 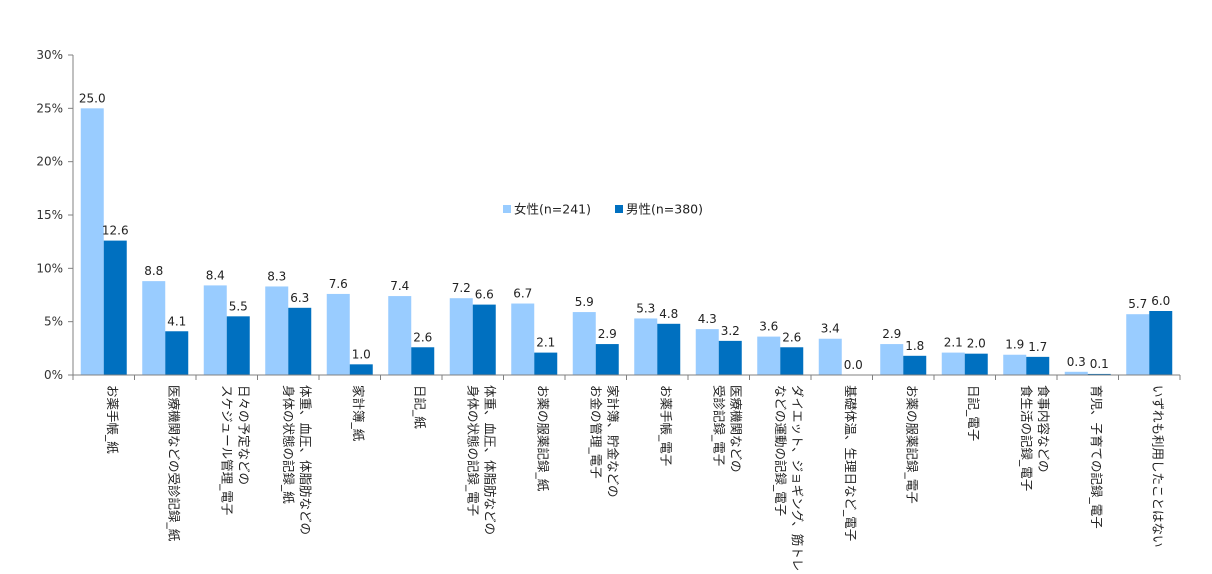 What do you see at coordinates (226, 450) in the screenshot?
I see `category-label: スケジュール管理_電子` at bounding box center [226, 450].